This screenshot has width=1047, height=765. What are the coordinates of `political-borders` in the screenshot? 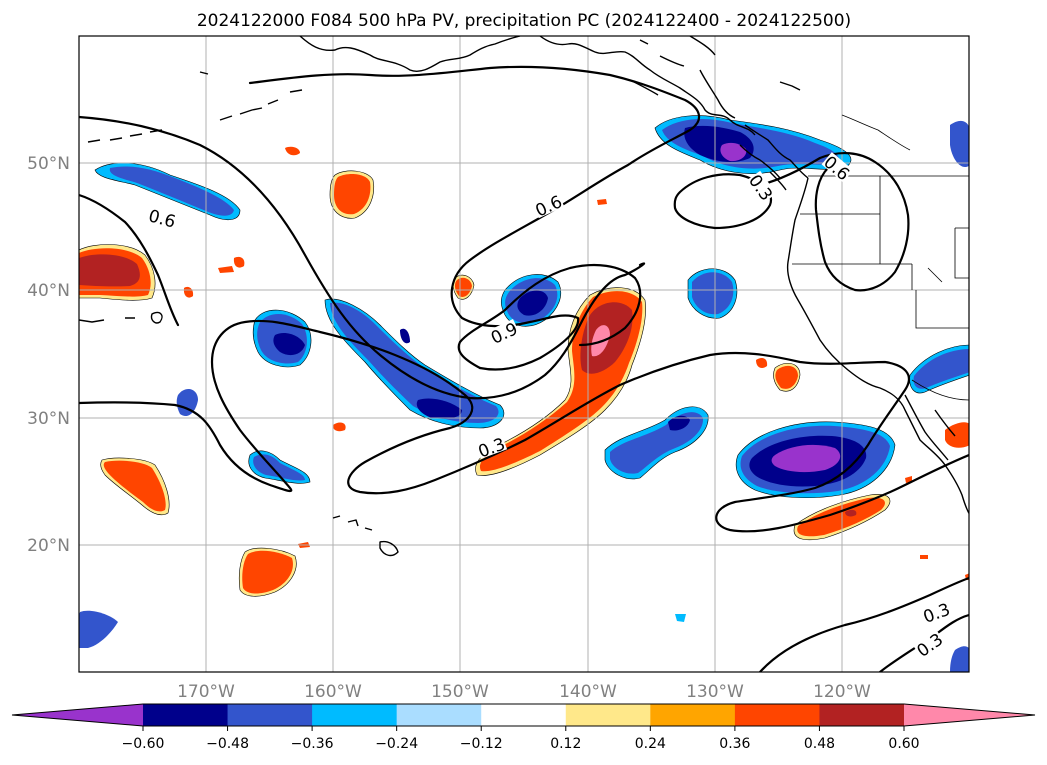 It's located at (880, 257).